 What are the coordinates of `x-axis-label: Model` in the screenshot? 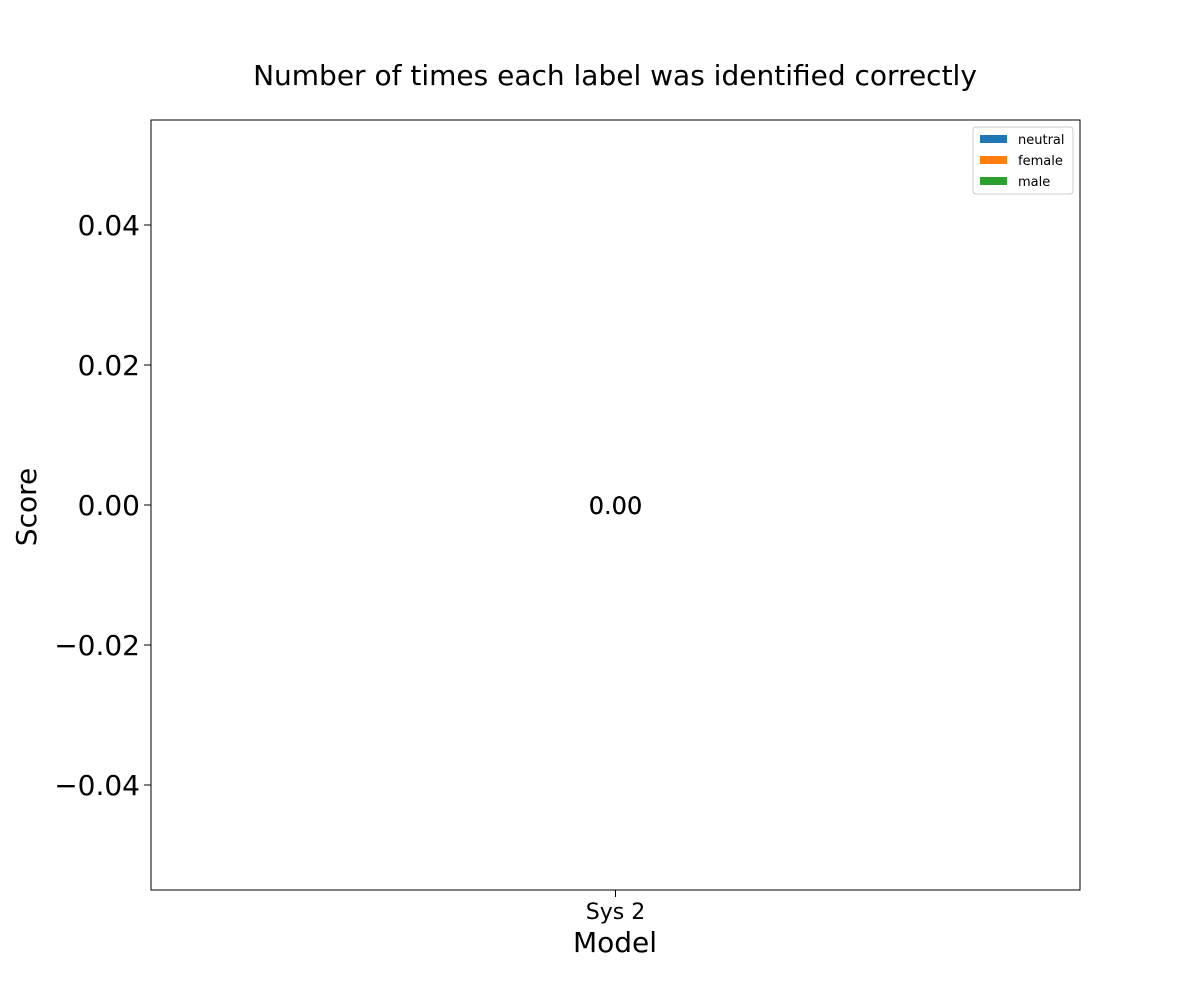 It's located at (615, 942).